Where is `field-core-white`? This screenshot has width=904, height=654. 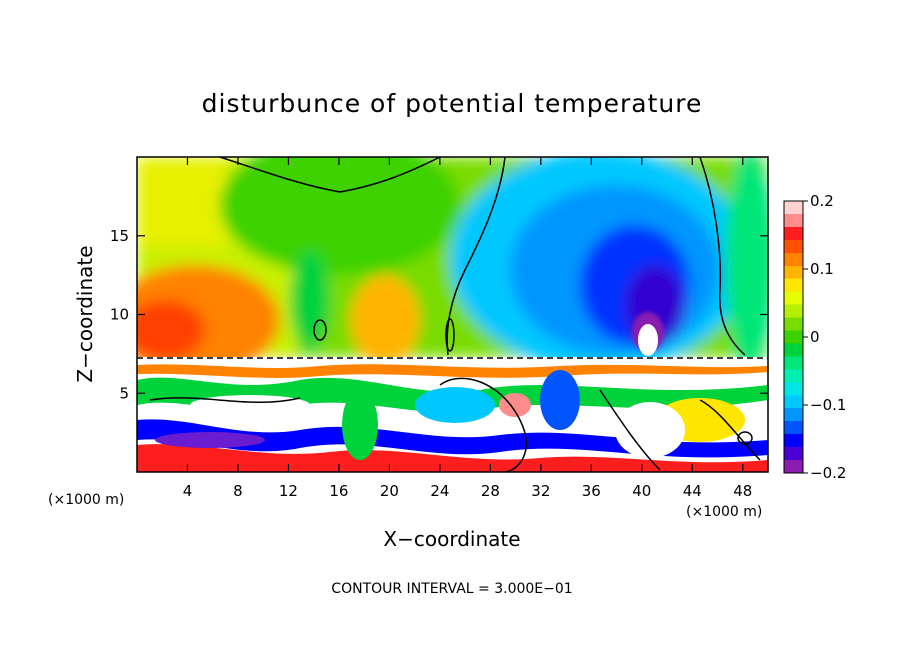
field-core-white is located at coordinates (648, 340).